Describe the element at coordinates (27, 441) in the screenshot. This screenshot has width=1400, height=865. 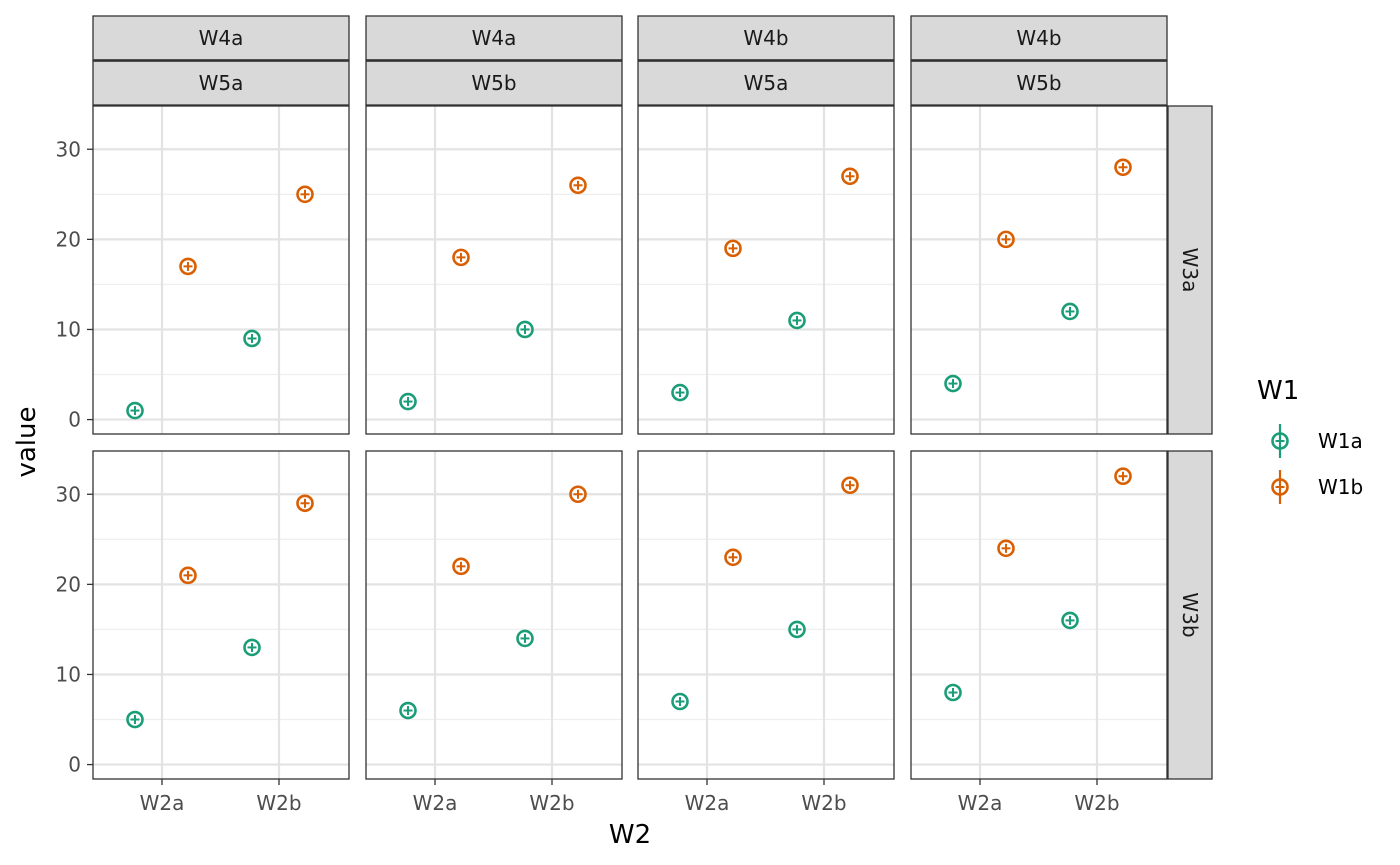
I see `y-axis-title: value` at that location.